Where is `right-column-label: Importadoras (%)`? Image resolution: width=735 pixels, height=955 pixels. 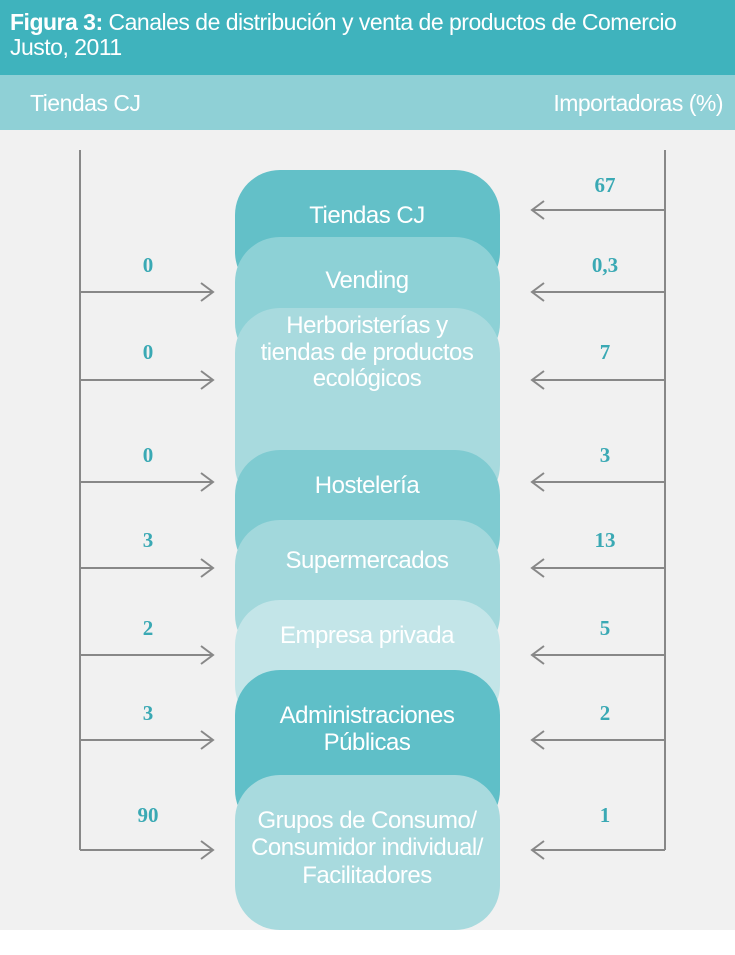
right-column-label: Importadoras (%) is located at coordinates (638, 103).